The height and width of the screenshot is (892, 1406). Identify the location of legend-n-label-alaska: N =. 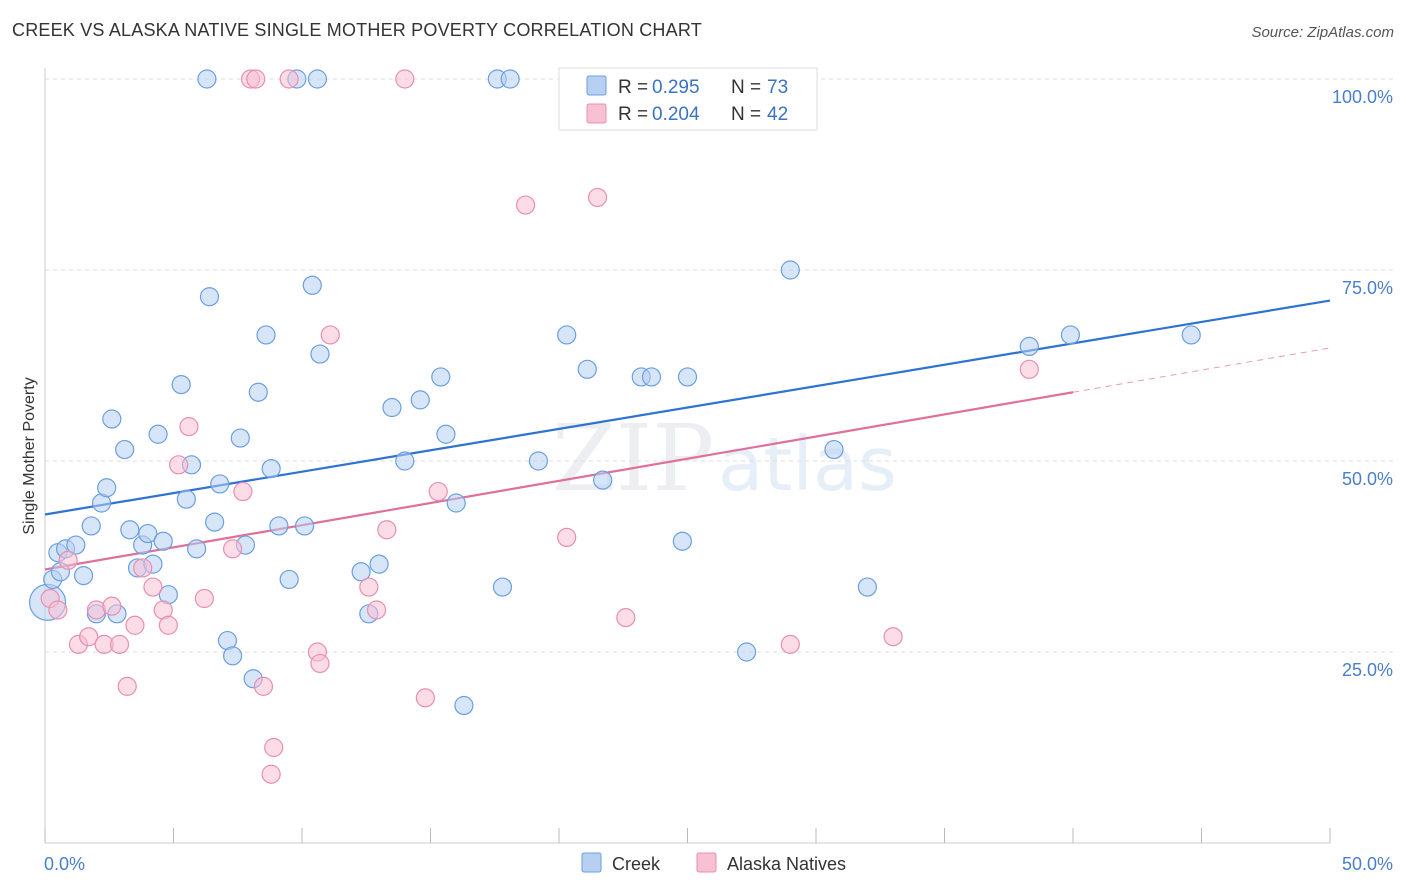
(746, 114).